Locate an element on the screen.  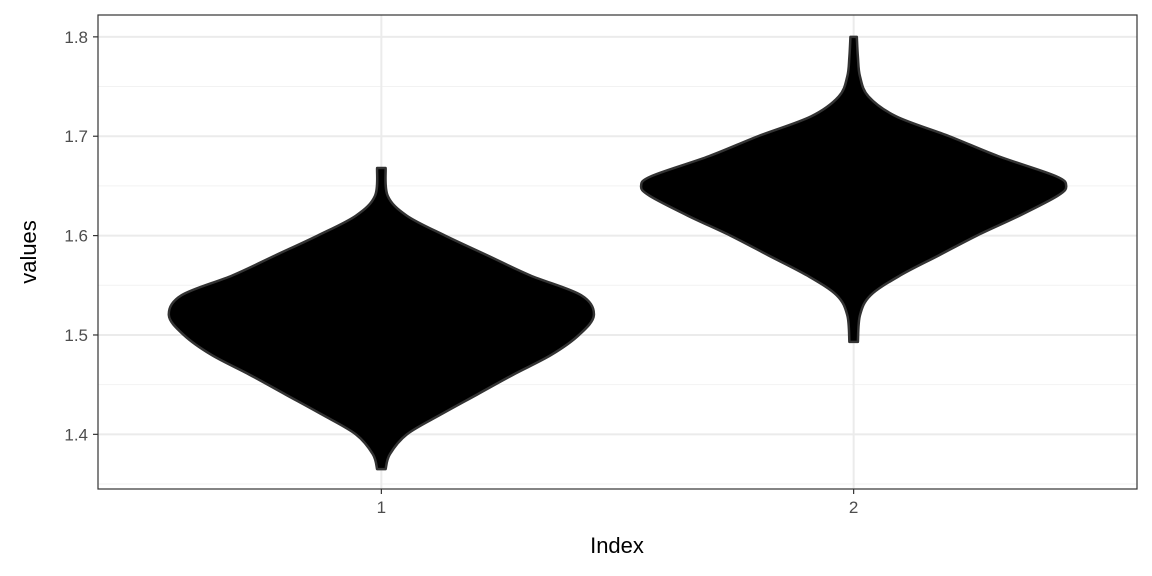
y-tick-label-4: 1.8 is located at coordinates (76, 37).